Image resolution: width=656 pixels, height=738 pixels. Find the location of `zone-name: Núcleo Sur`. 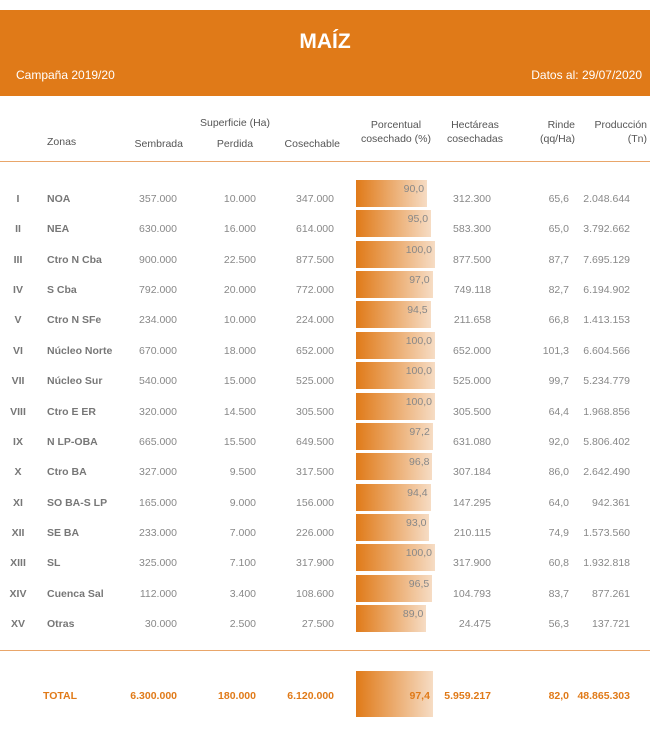

zone-name: Núcleo Sur is located at coordinates (75, 381).